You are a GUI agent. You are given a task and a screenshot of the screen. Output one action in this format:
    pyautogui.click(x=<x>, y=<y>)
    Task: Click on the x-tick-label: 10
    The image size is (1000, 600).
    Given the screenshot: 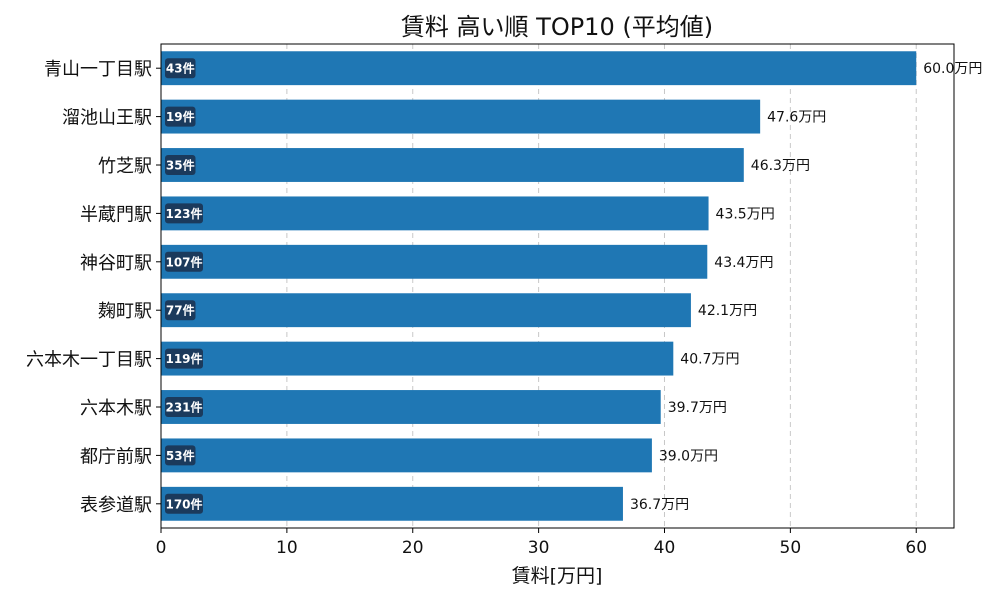 What is the action you would take?
    pyautogui.click(x=287, y=548)
    